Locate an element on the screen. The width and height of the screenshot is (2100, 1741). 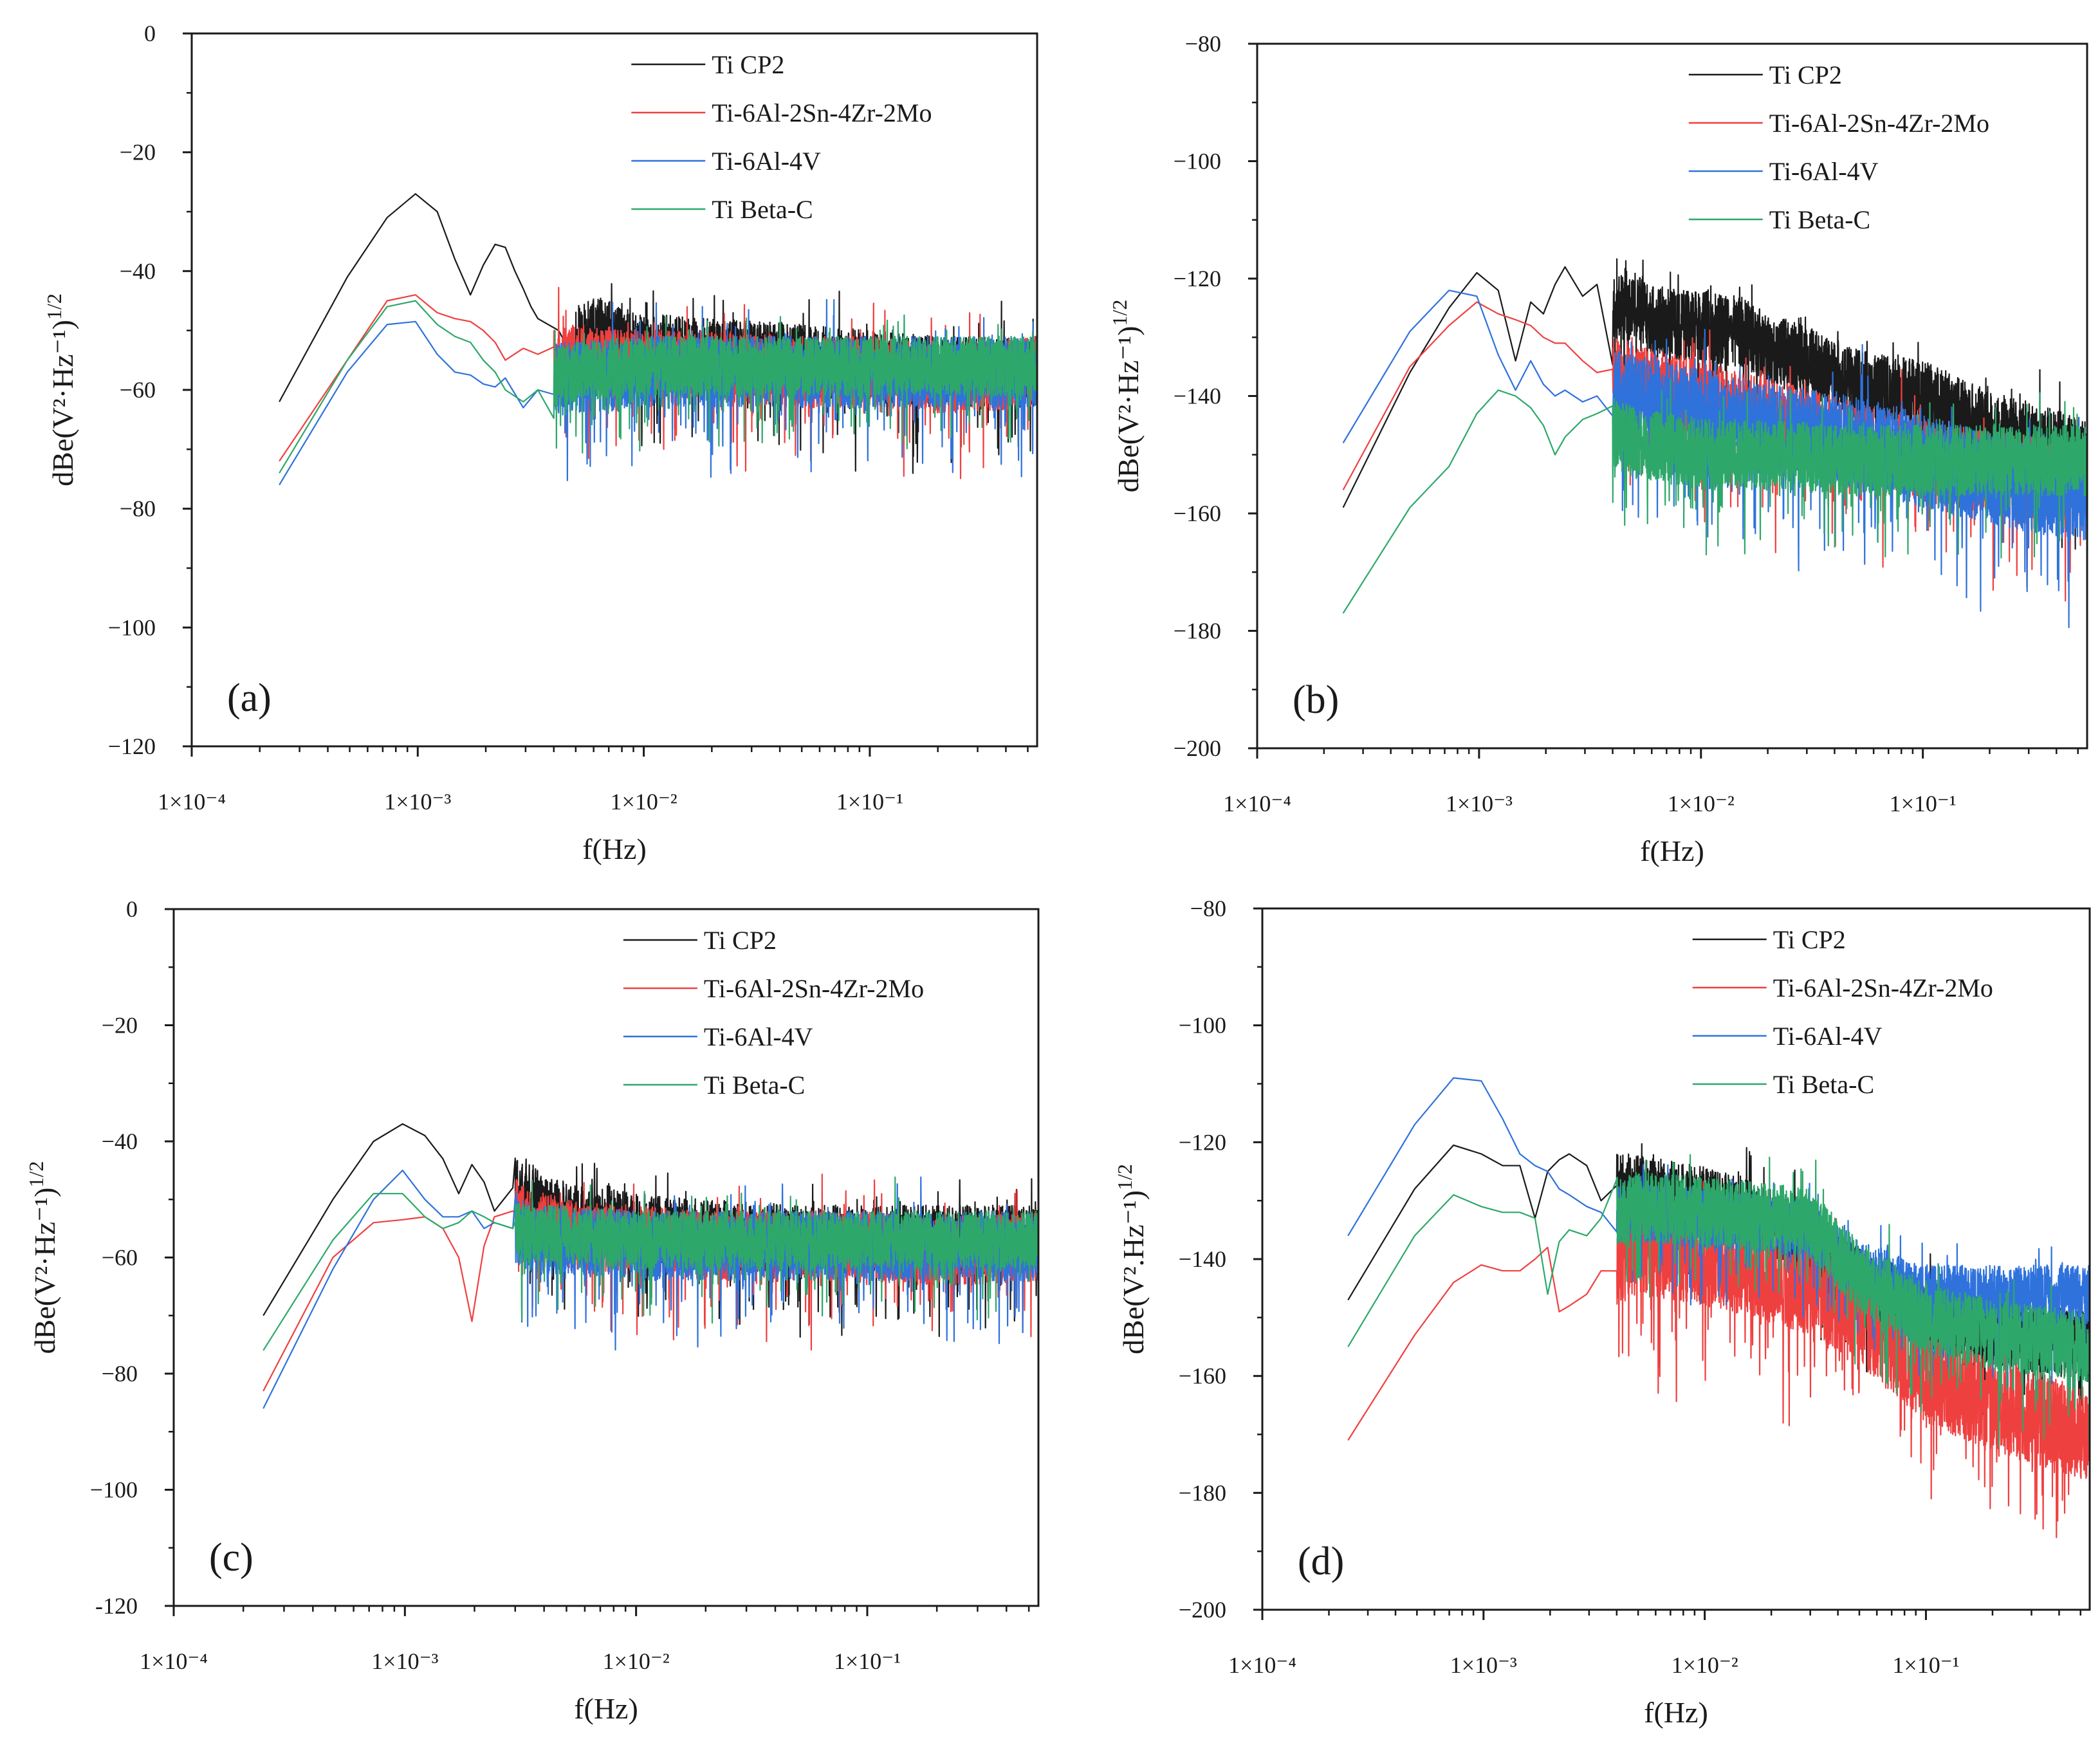
panel-label: (a) is located at coordinates (249, 698).